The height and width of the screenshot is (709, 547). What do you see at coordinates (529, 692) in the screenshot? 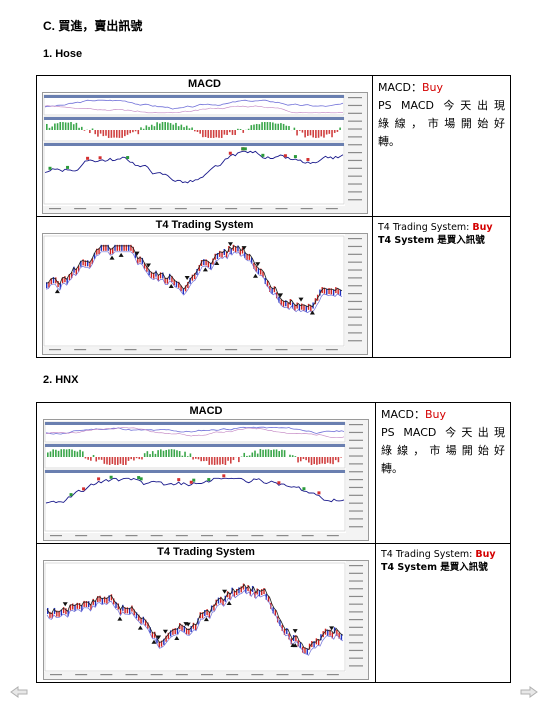
I see `right-arrow-icon` at bounding box center [529, 692].